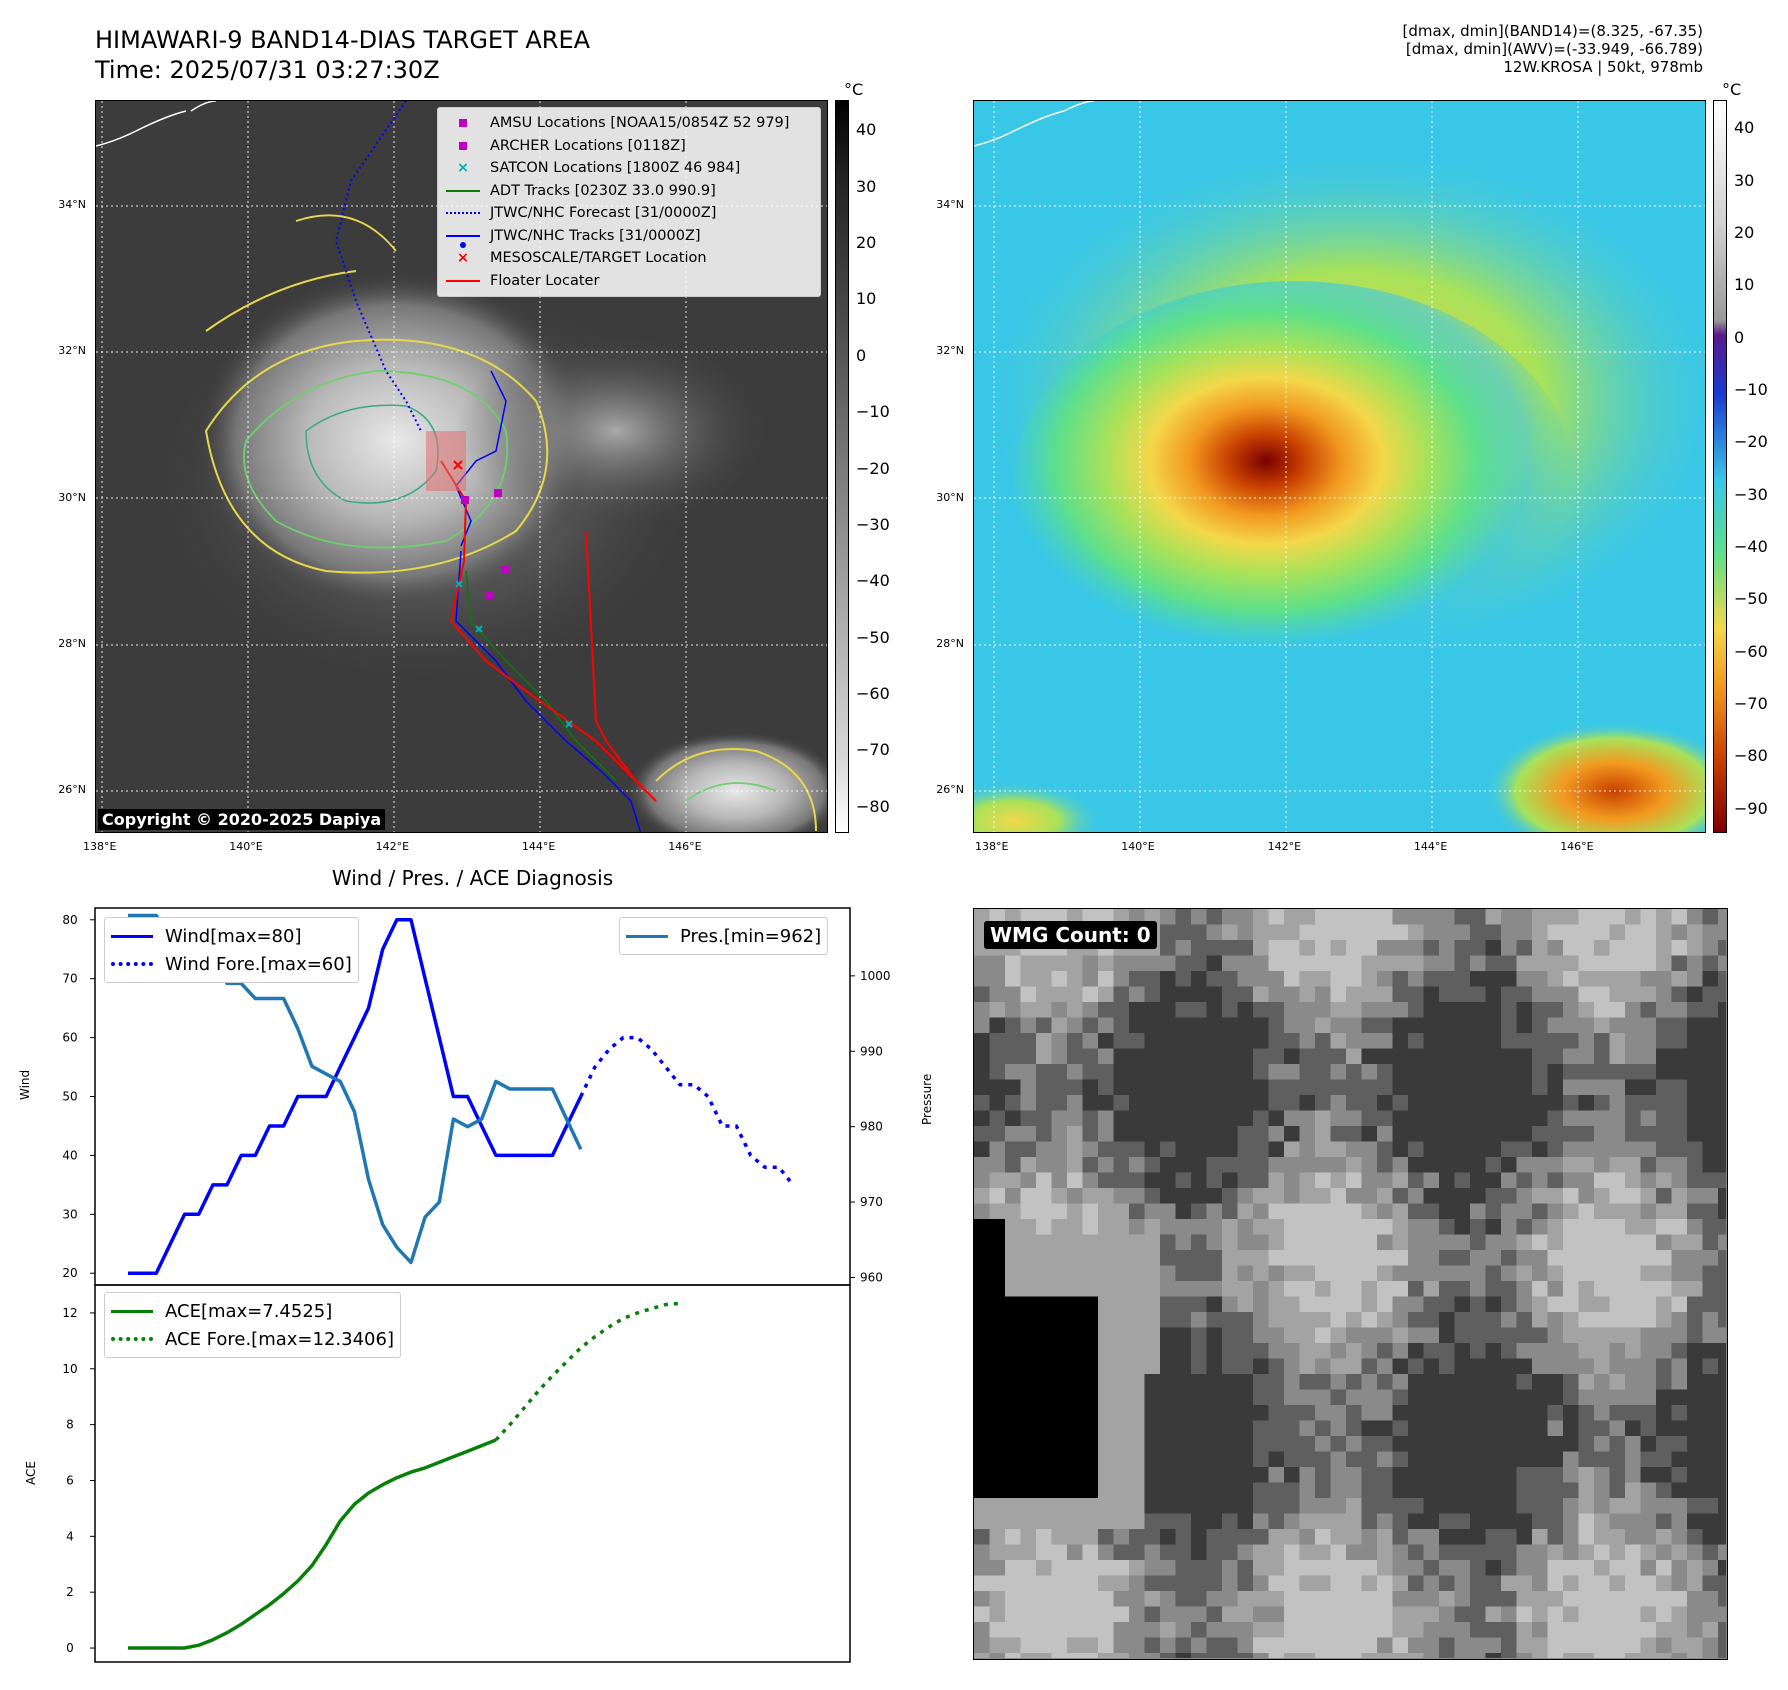 This screenshot has width=1788, height=1690. I want to click on legend-item-archer: ARCHER Locations [0118Z], so click(629, 146).